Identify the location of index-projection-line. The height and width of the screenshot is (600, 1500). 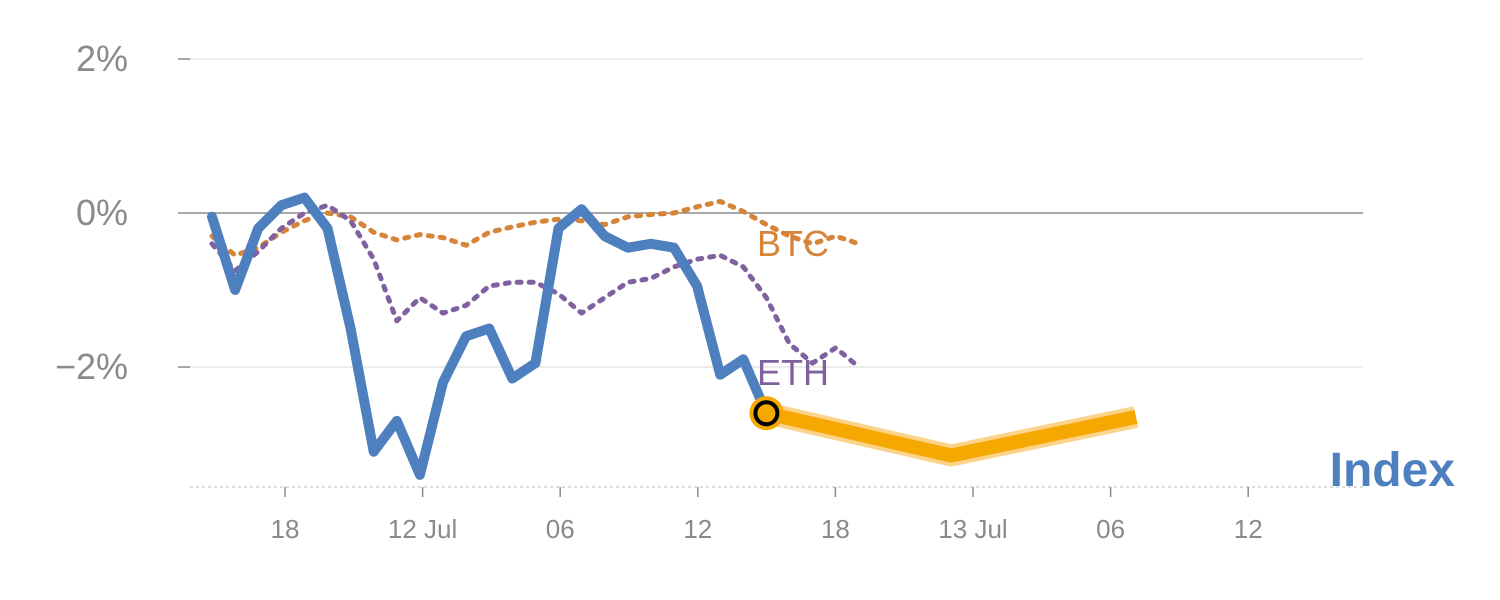
(951, 434).